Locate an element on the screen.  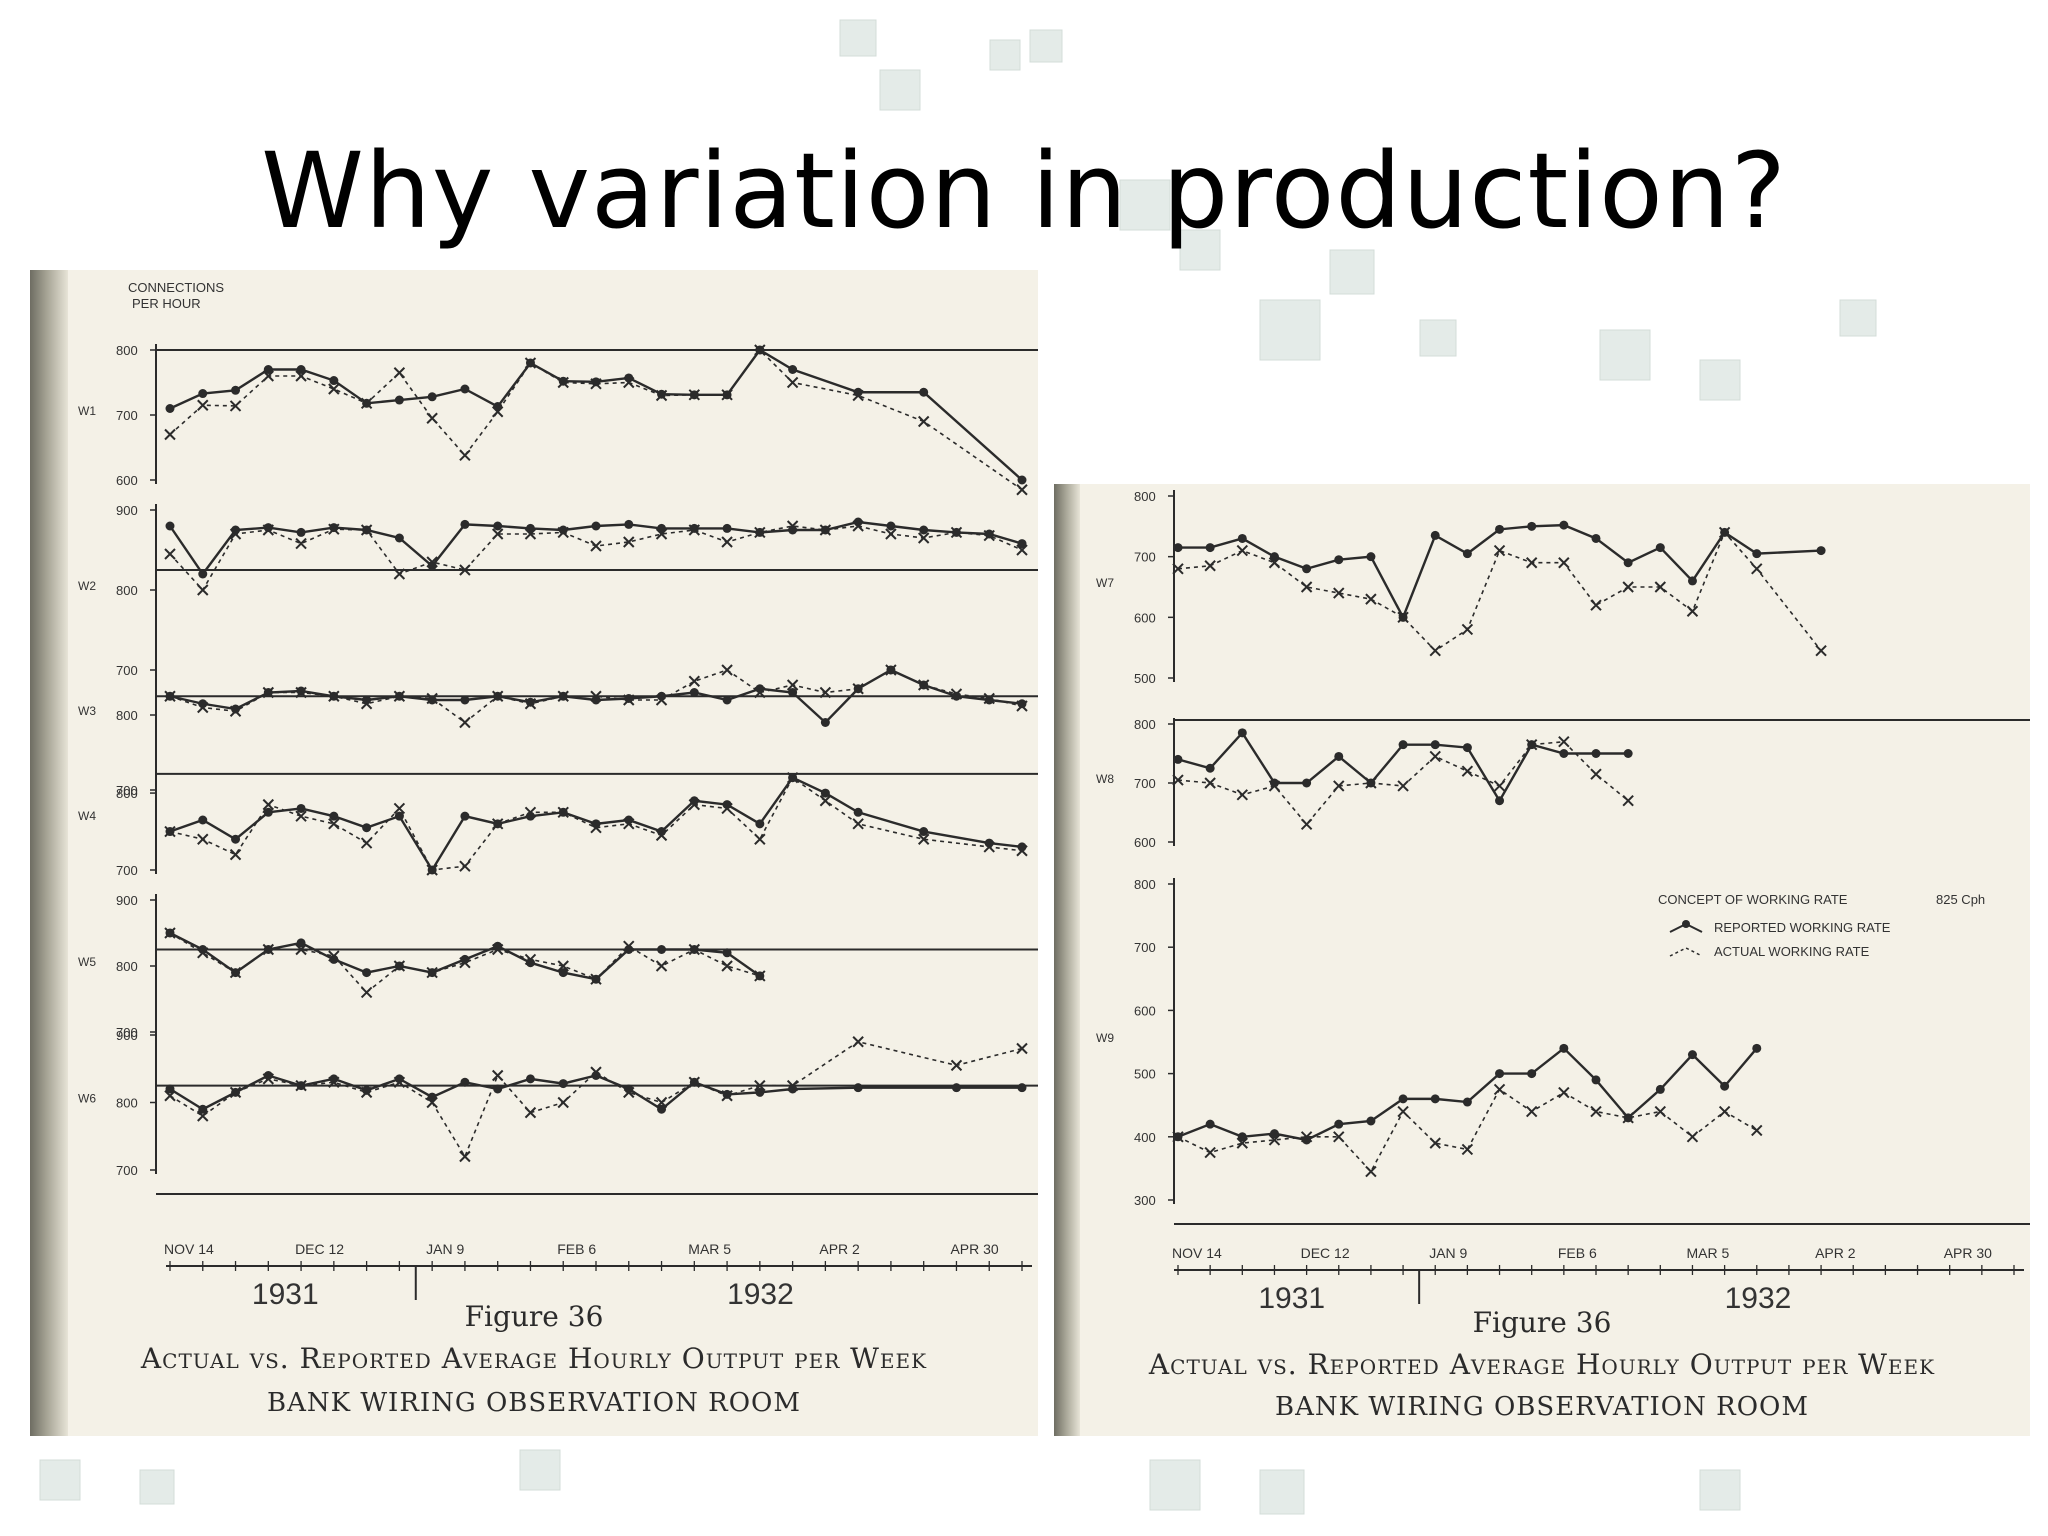
panel-label: W4 is located at coordinates (87, 816).